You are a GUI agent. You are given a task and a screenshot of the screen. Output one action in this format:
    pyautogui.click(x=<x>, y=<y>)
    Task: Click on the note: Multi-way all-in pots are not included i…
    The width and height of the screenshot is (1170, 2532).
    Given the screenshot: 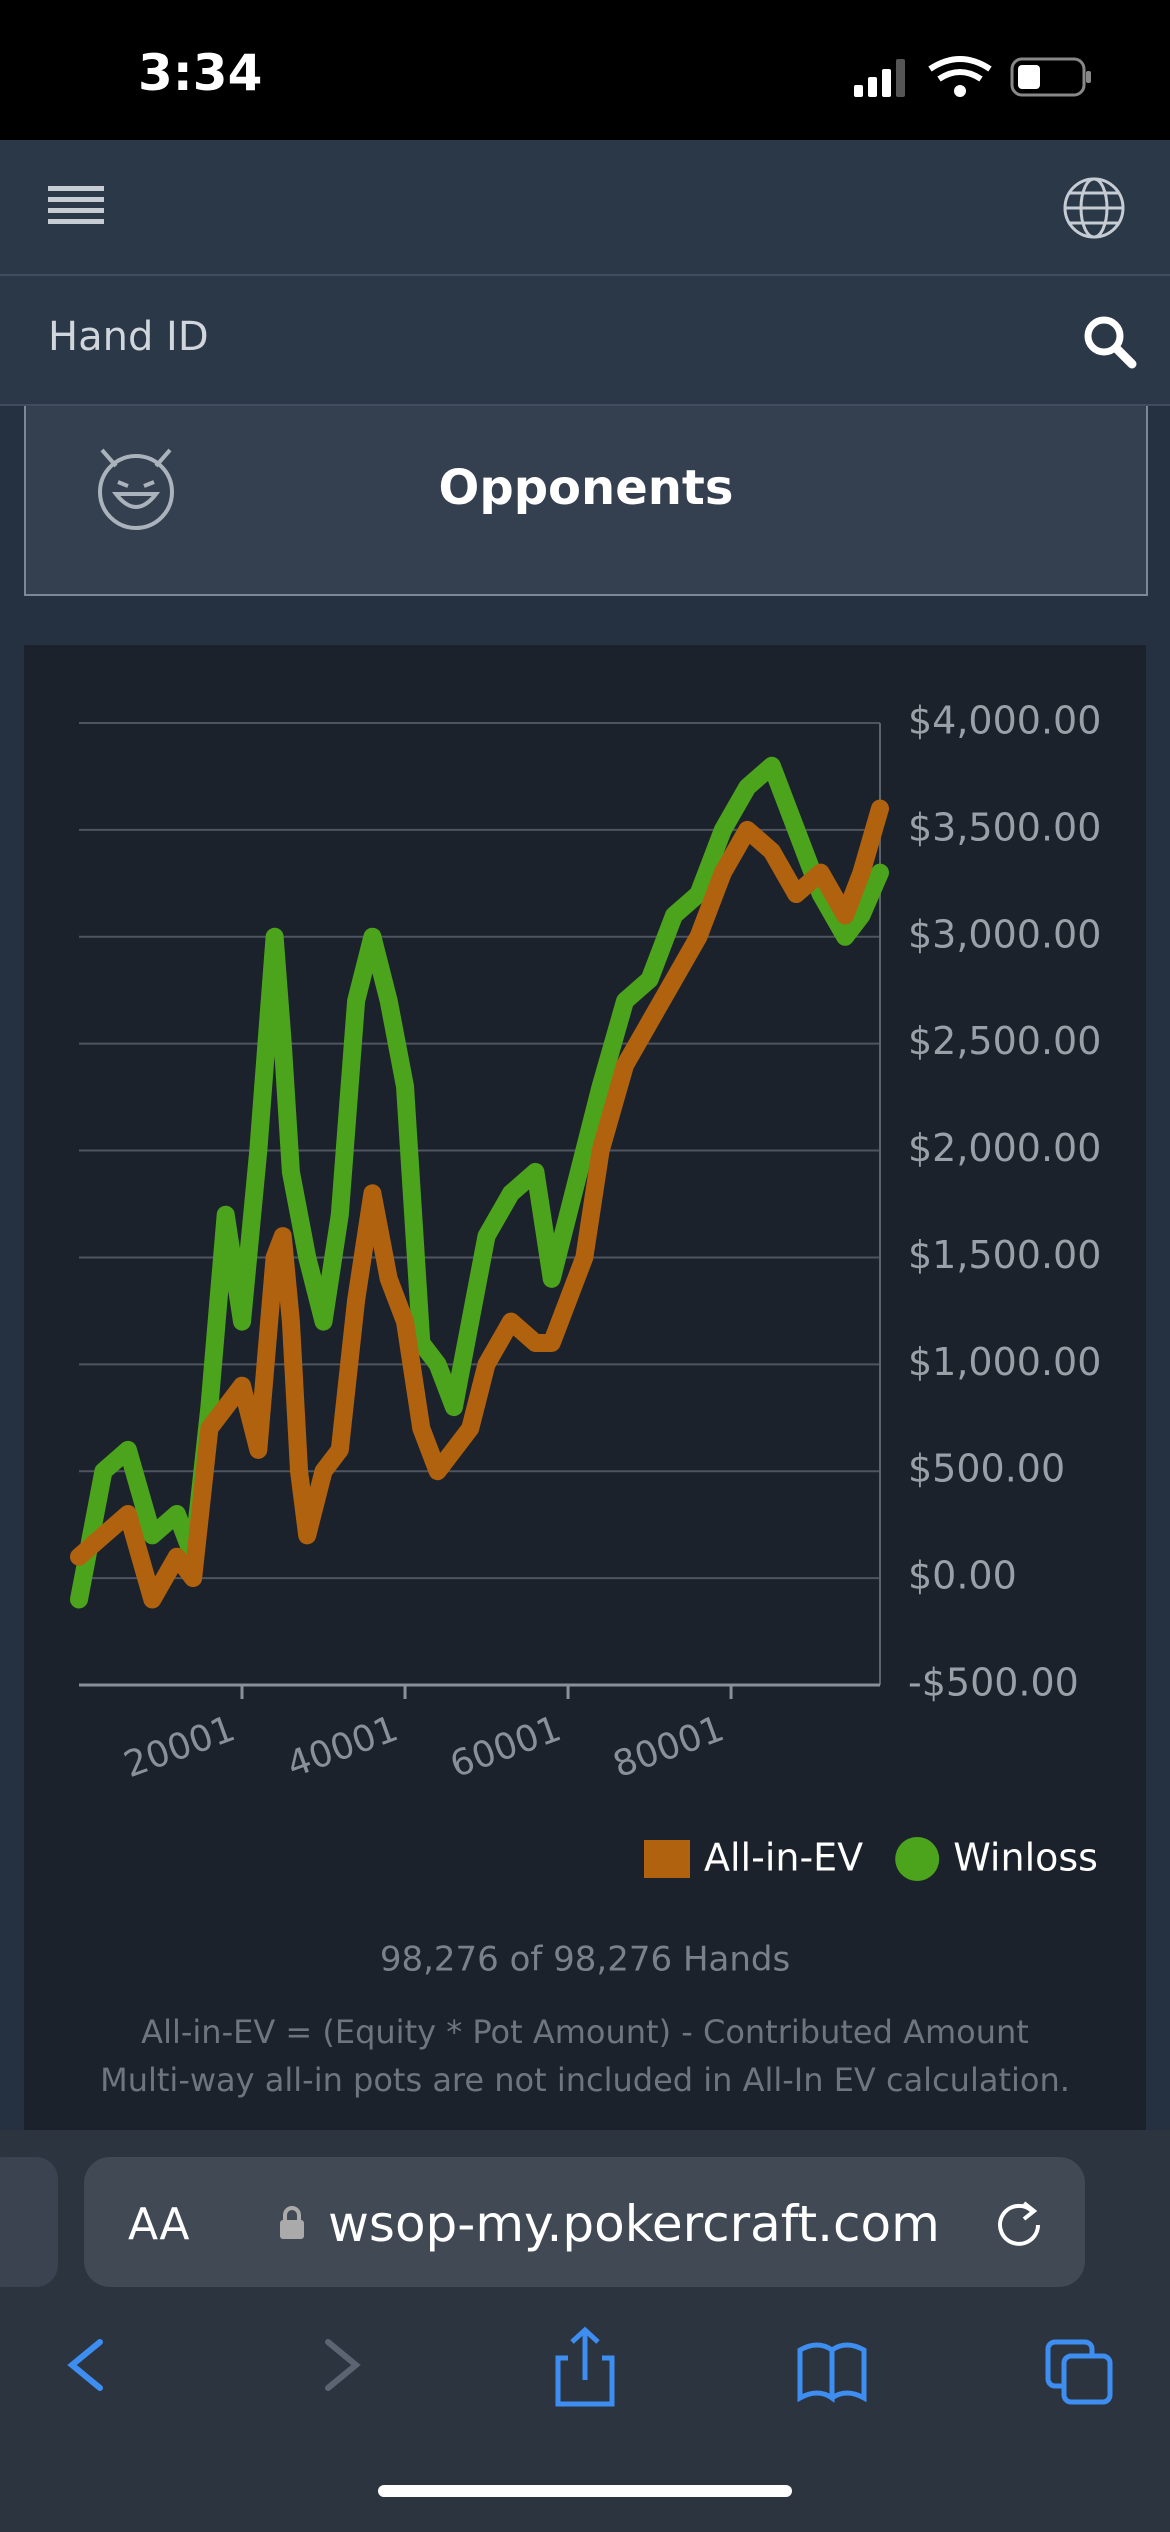 What is the action you would take?
    pyautogui.click(x=585, y=2080)
    